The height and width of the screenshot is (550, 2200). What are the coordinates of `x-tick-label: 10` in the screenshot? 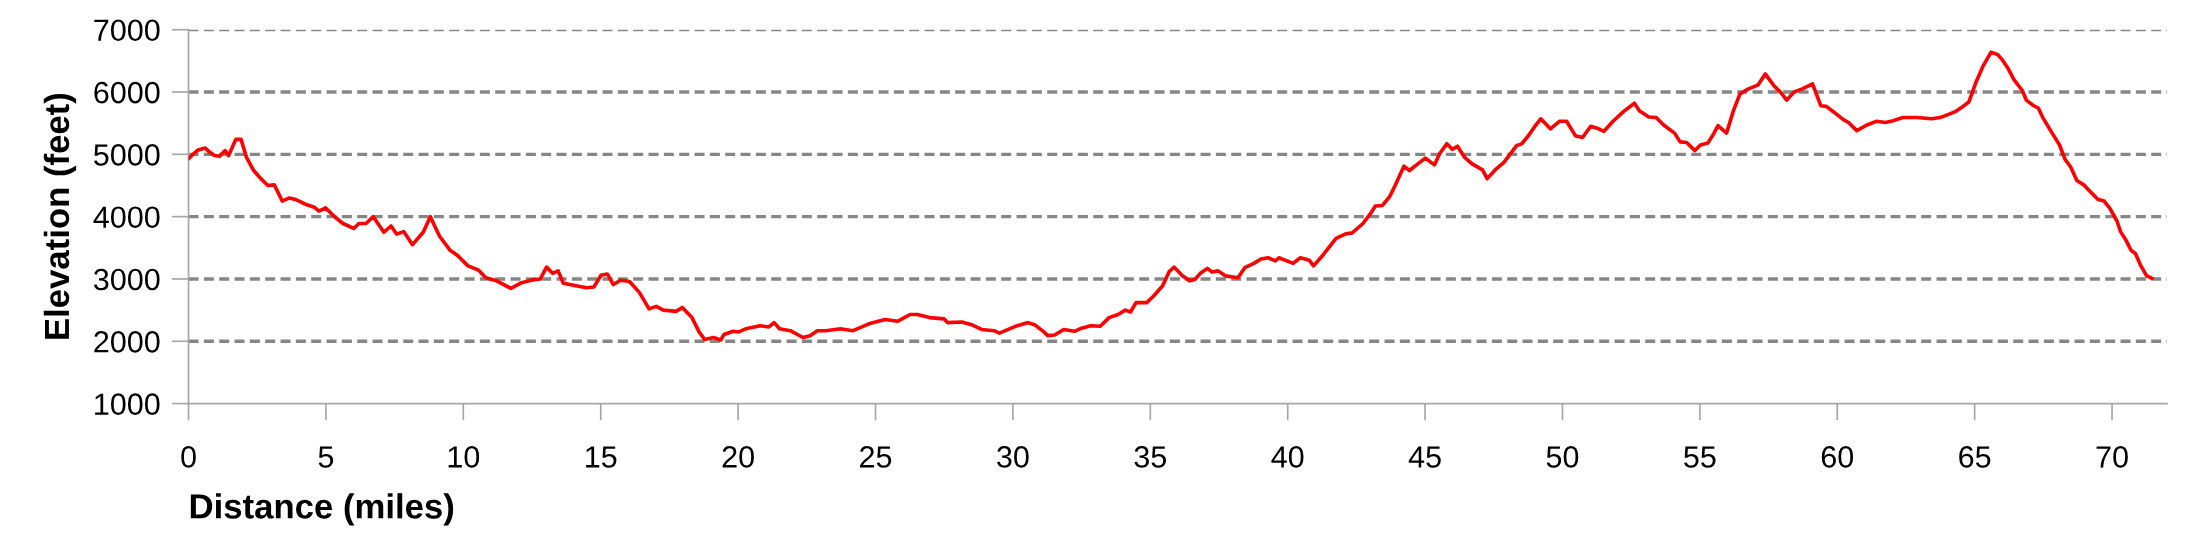 It's located at (464, 457).